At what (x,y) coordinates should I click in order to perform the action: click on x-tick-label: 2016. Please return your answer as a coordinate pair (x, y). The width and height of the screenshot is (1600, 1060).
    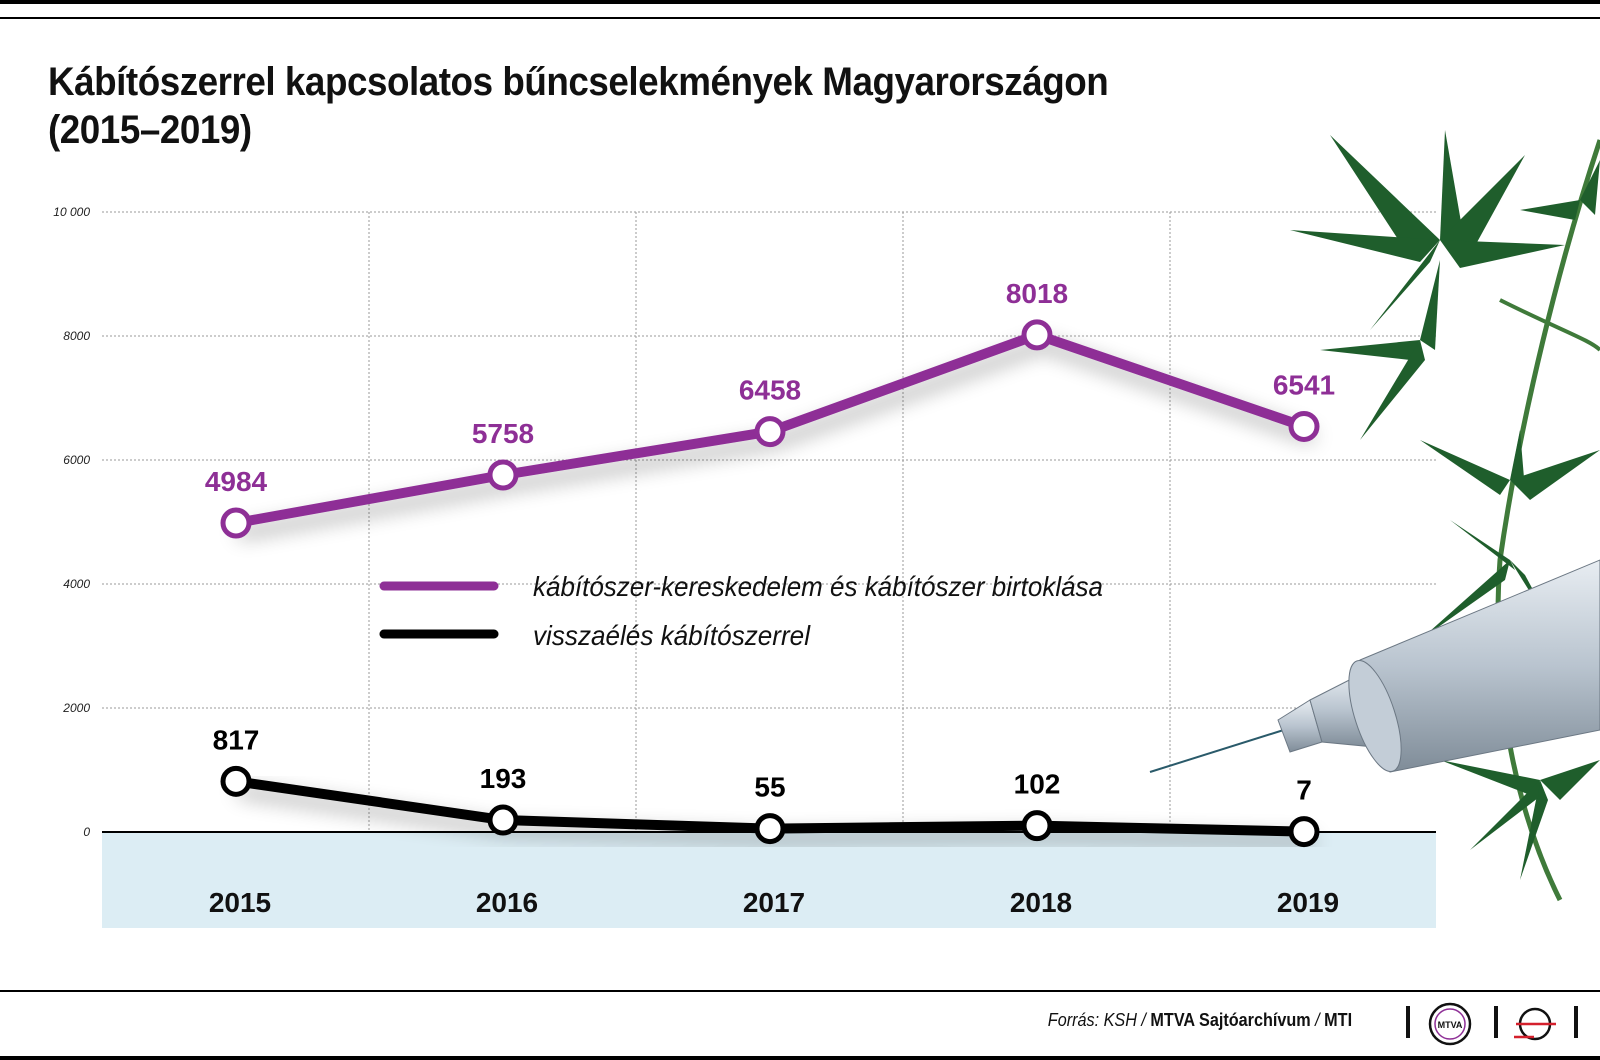
    Looking at the image, I should click on (507, 902).